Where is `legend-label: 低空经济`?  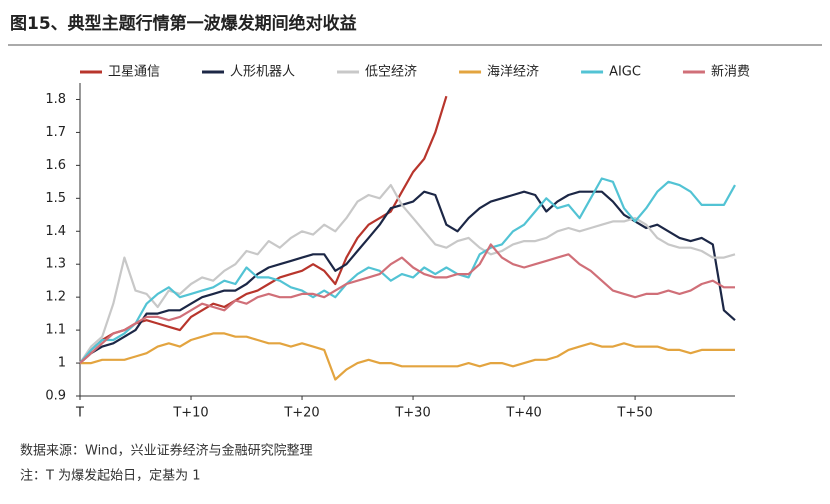 legend-label: 低空经济 is located at coordinates (391, 72).